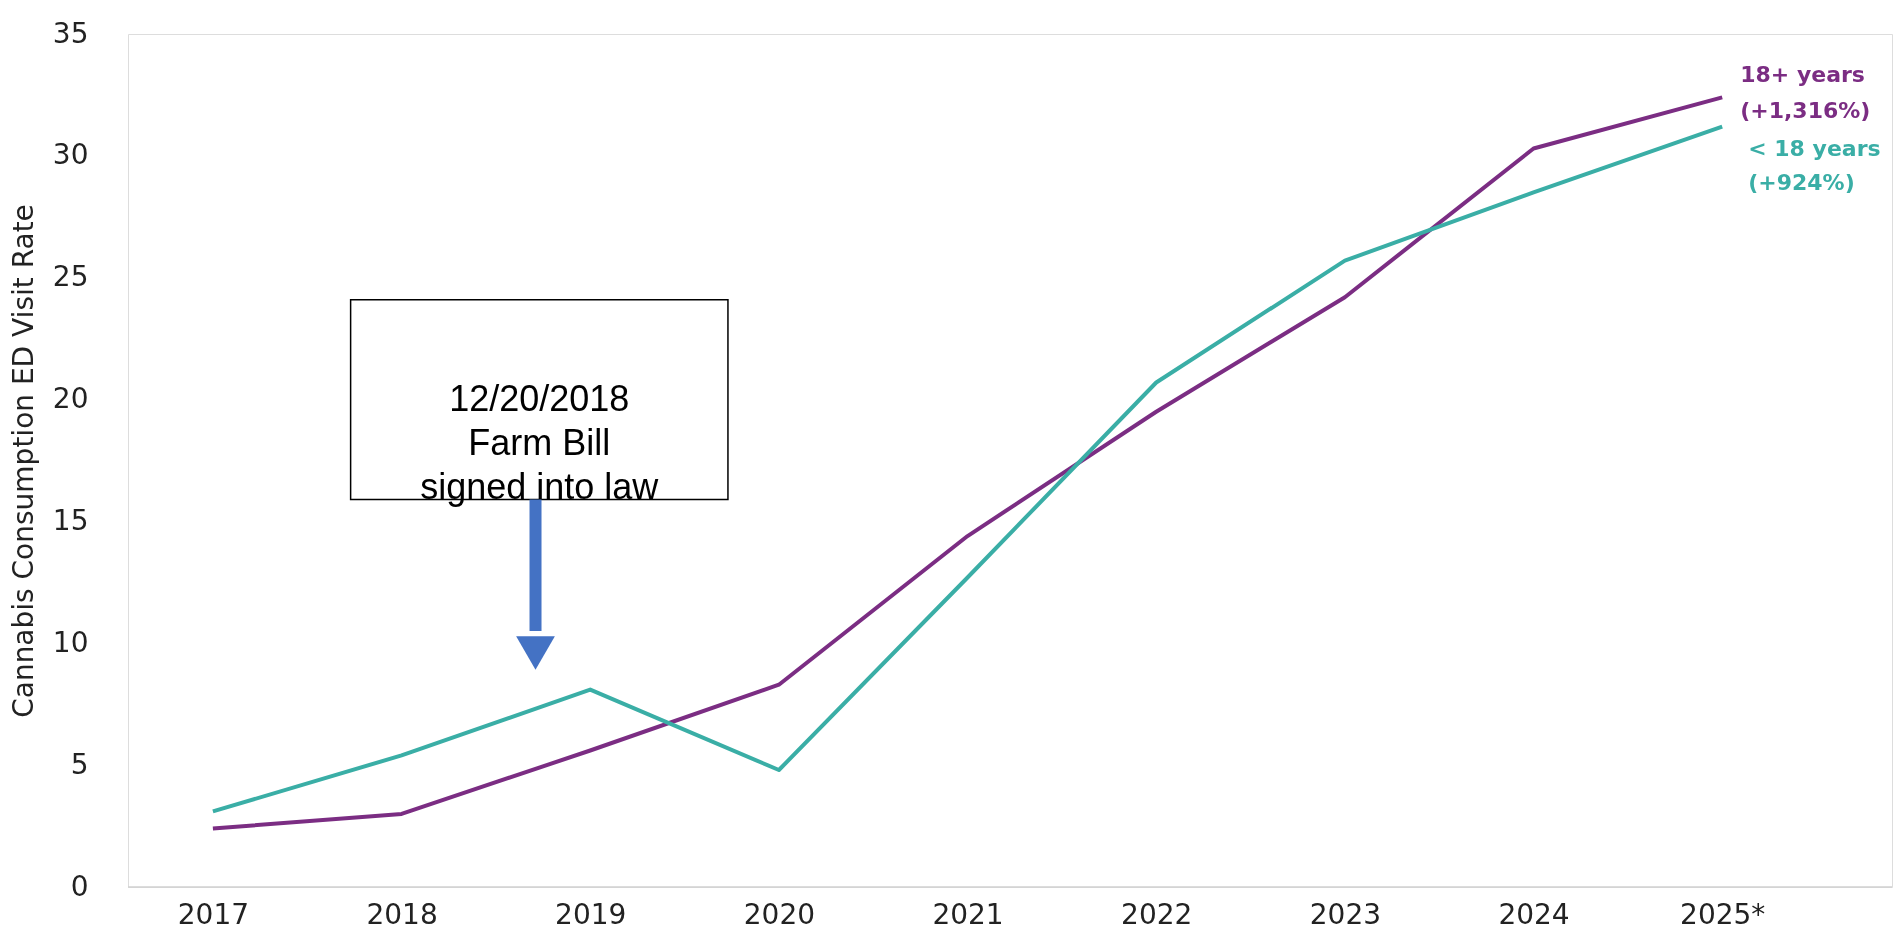 The width and height of the screenshot is (1903, 939). Describe the element at coordinates (1157, 914) in the screenshot. I see `x-tick-label: 2022` at that location.